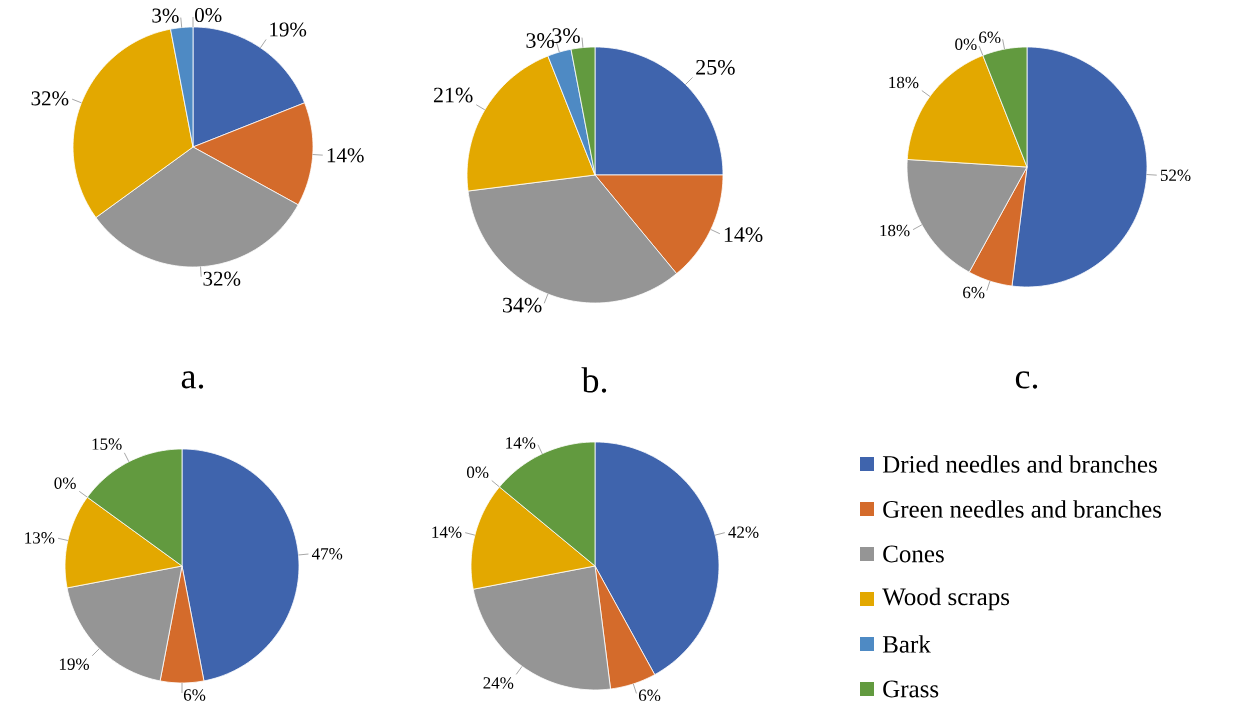 The width and height of the screenshot is (1240, 723). I want to click on legend-label: Grass, so click(911, 689).